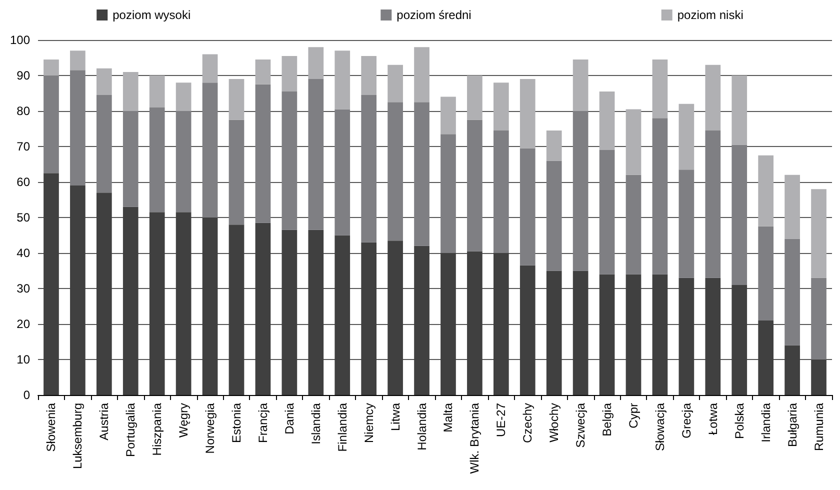 This screenshot has width=840, height=490. I want to click on x-tick-label: Niemcy, so click(369, 423).